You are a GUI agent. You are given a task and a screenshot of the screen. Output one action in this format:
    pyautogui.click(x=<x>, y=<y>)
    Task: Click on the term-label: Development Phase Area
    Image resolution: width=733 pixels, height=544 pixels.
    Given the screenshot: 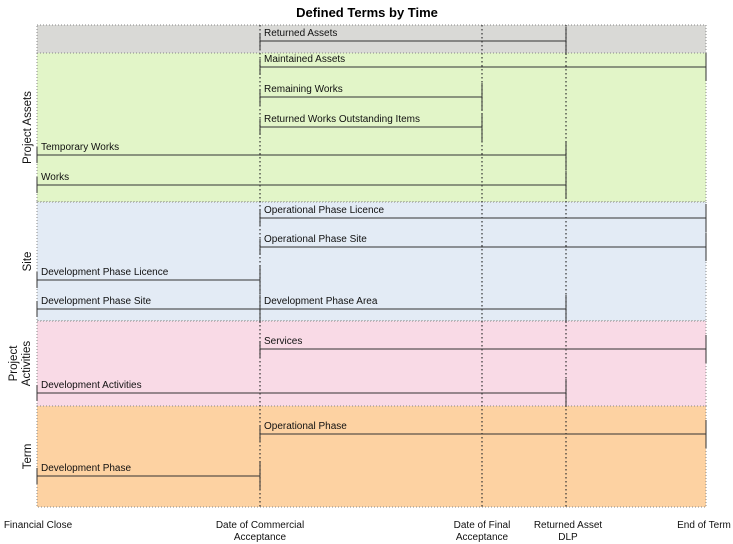 What is the action you would take?
    pyautogui.click(x=321, y=301)
    